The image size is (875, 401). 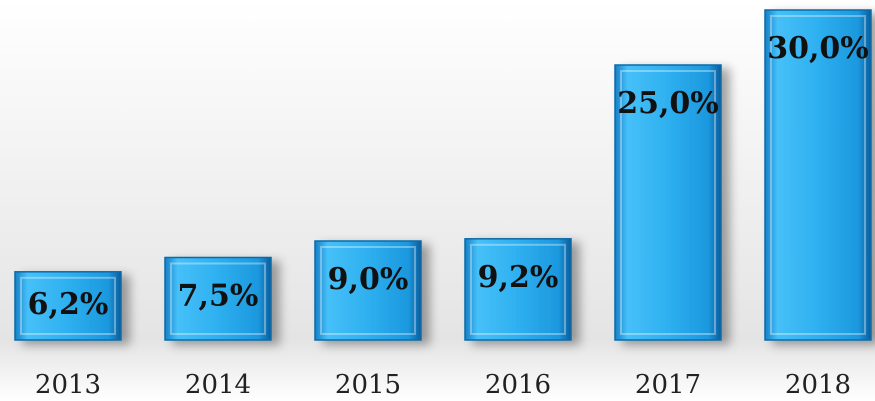 What do you see at coordinates (518, 385) in the screenshot?
I see `x-tick-label: 2016` at bounding box center [518, 385].